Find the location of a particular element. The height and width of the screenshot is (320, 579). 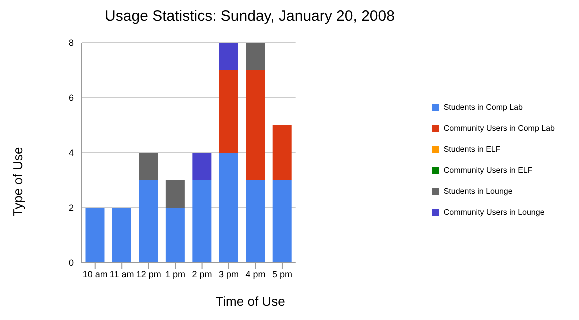

legend-label: Community Users in Lounge is located at coordinates (494, 212).